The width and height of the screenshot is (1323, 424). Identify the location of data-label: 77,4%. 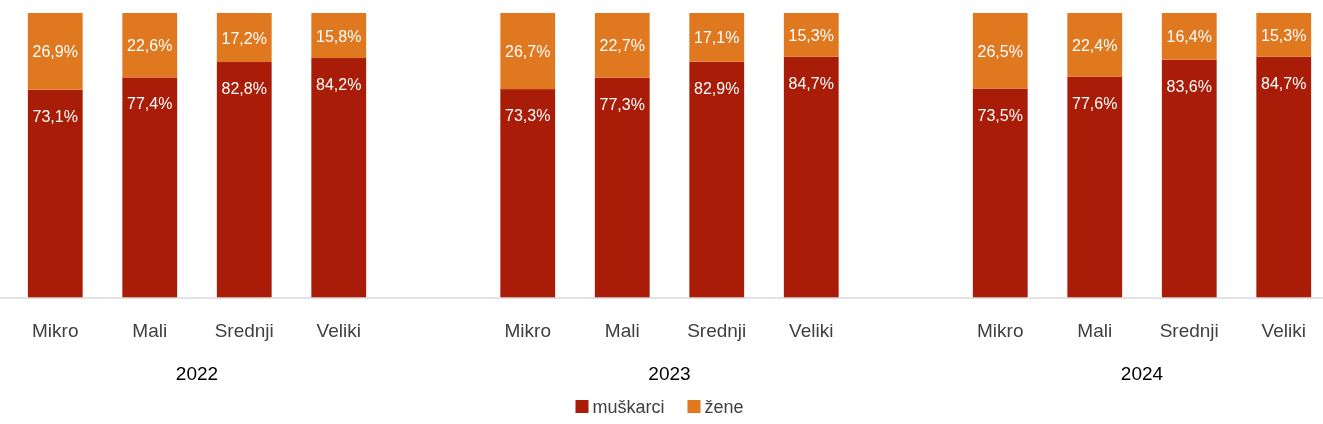
(150, 104).